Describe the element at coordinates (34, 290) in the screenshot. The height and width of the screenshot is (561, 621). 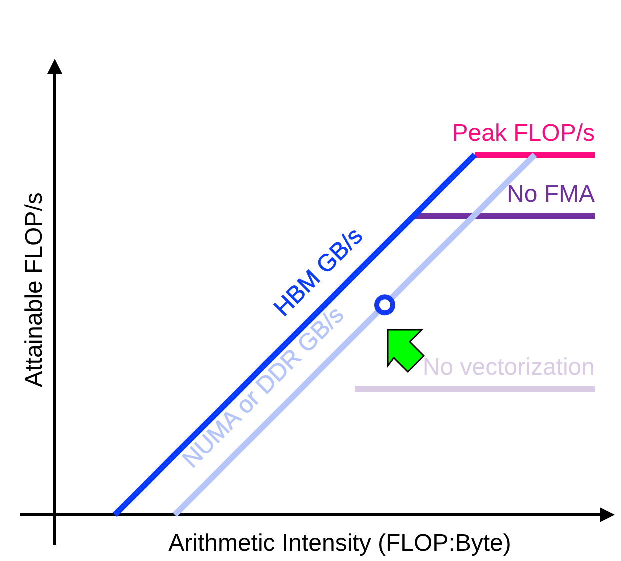
I see `y-axis-title: Attainable FLOP/s` at that location.